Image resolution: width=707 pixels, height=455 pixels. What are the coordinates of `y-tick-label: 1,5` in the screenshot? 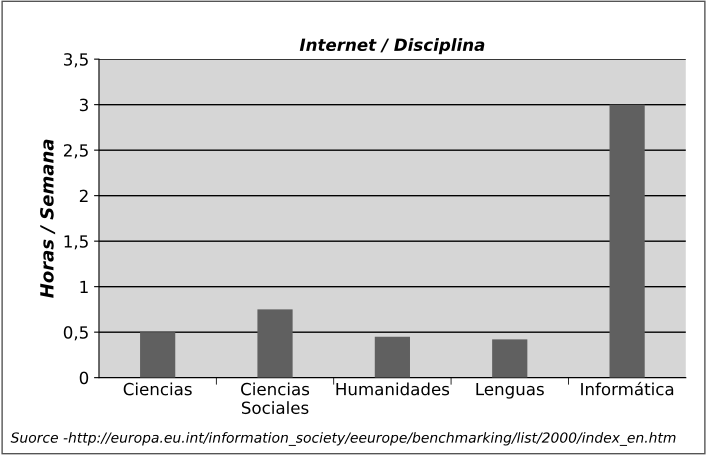 It's located at (76, 242).